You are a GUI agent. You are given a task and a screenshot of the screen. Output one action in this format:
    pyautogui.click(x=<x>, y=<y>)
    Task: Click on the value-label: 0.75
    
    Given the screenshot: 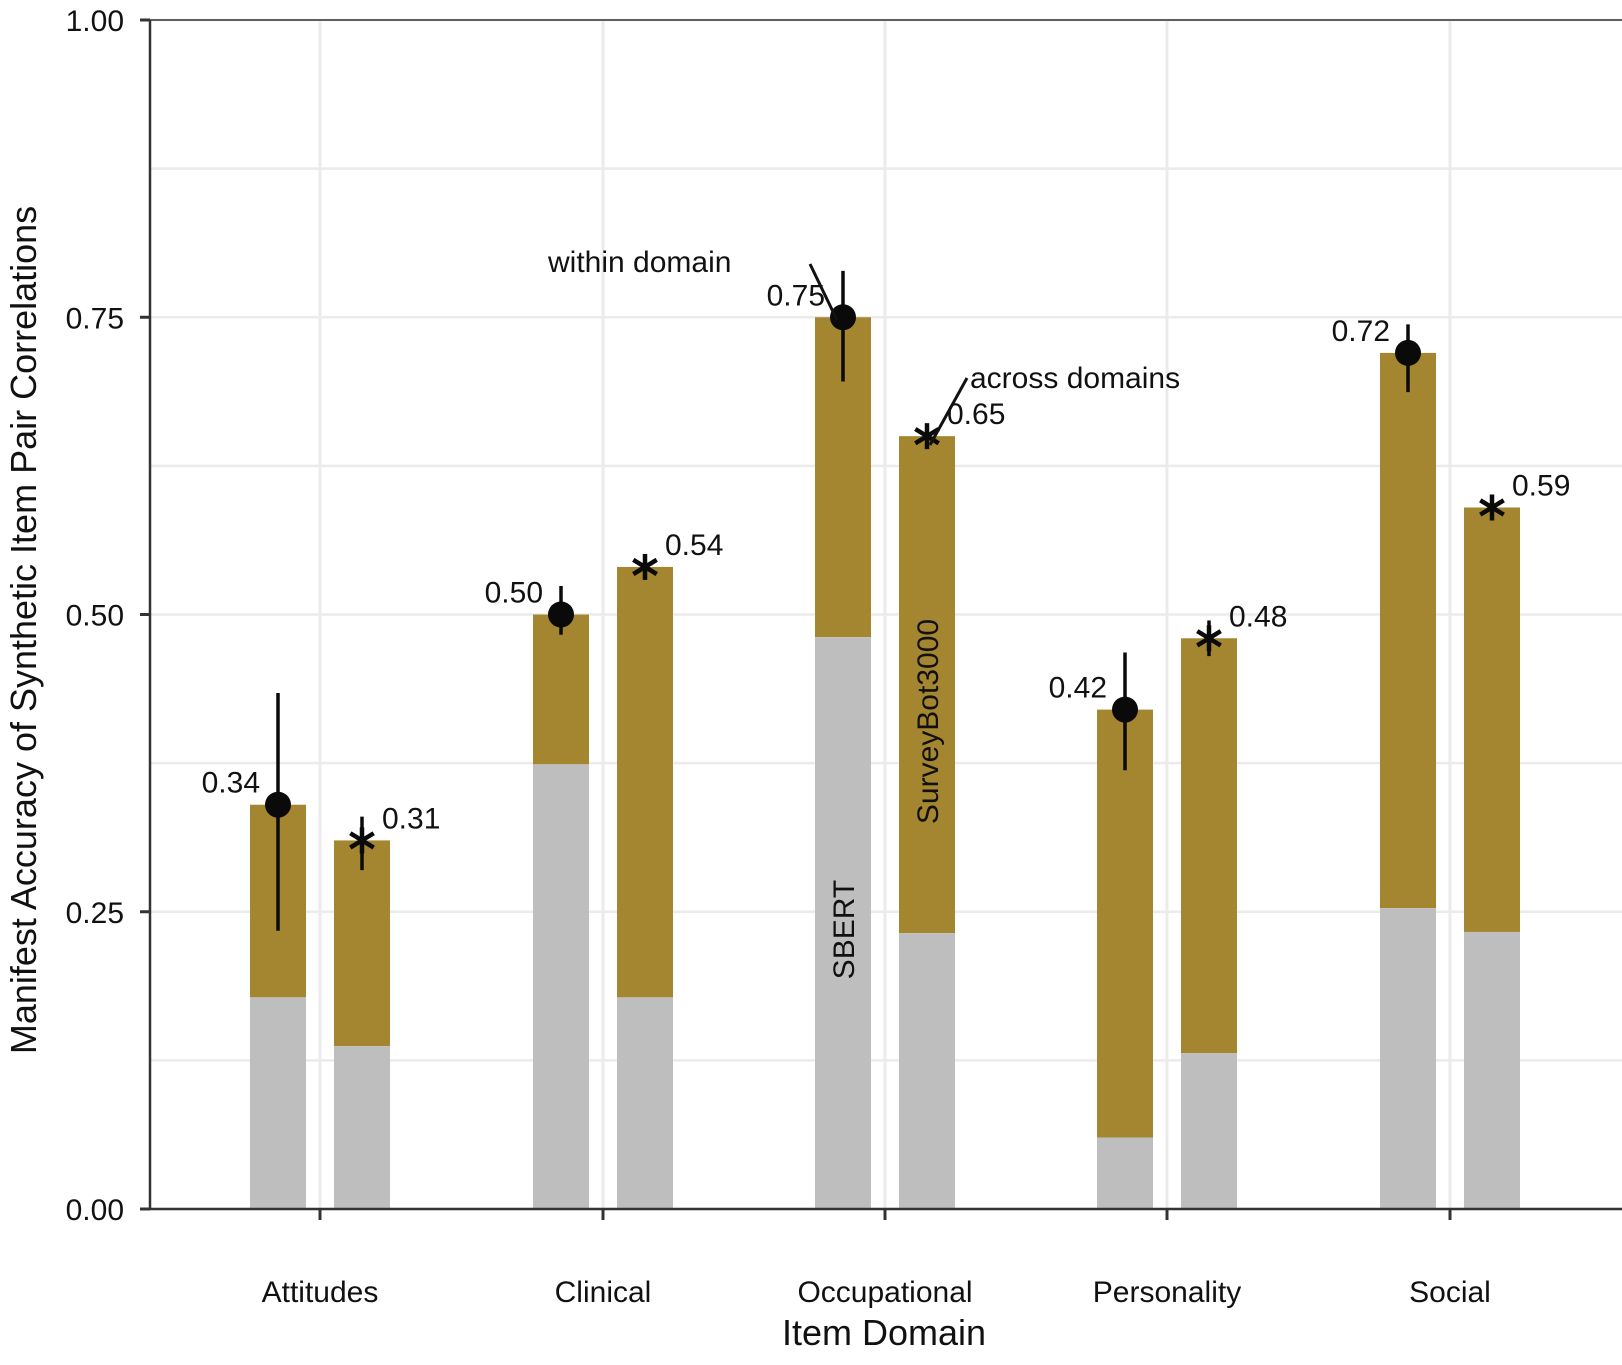 What is the action you would take?
    pyautogui.click(x=796, y=295)
    